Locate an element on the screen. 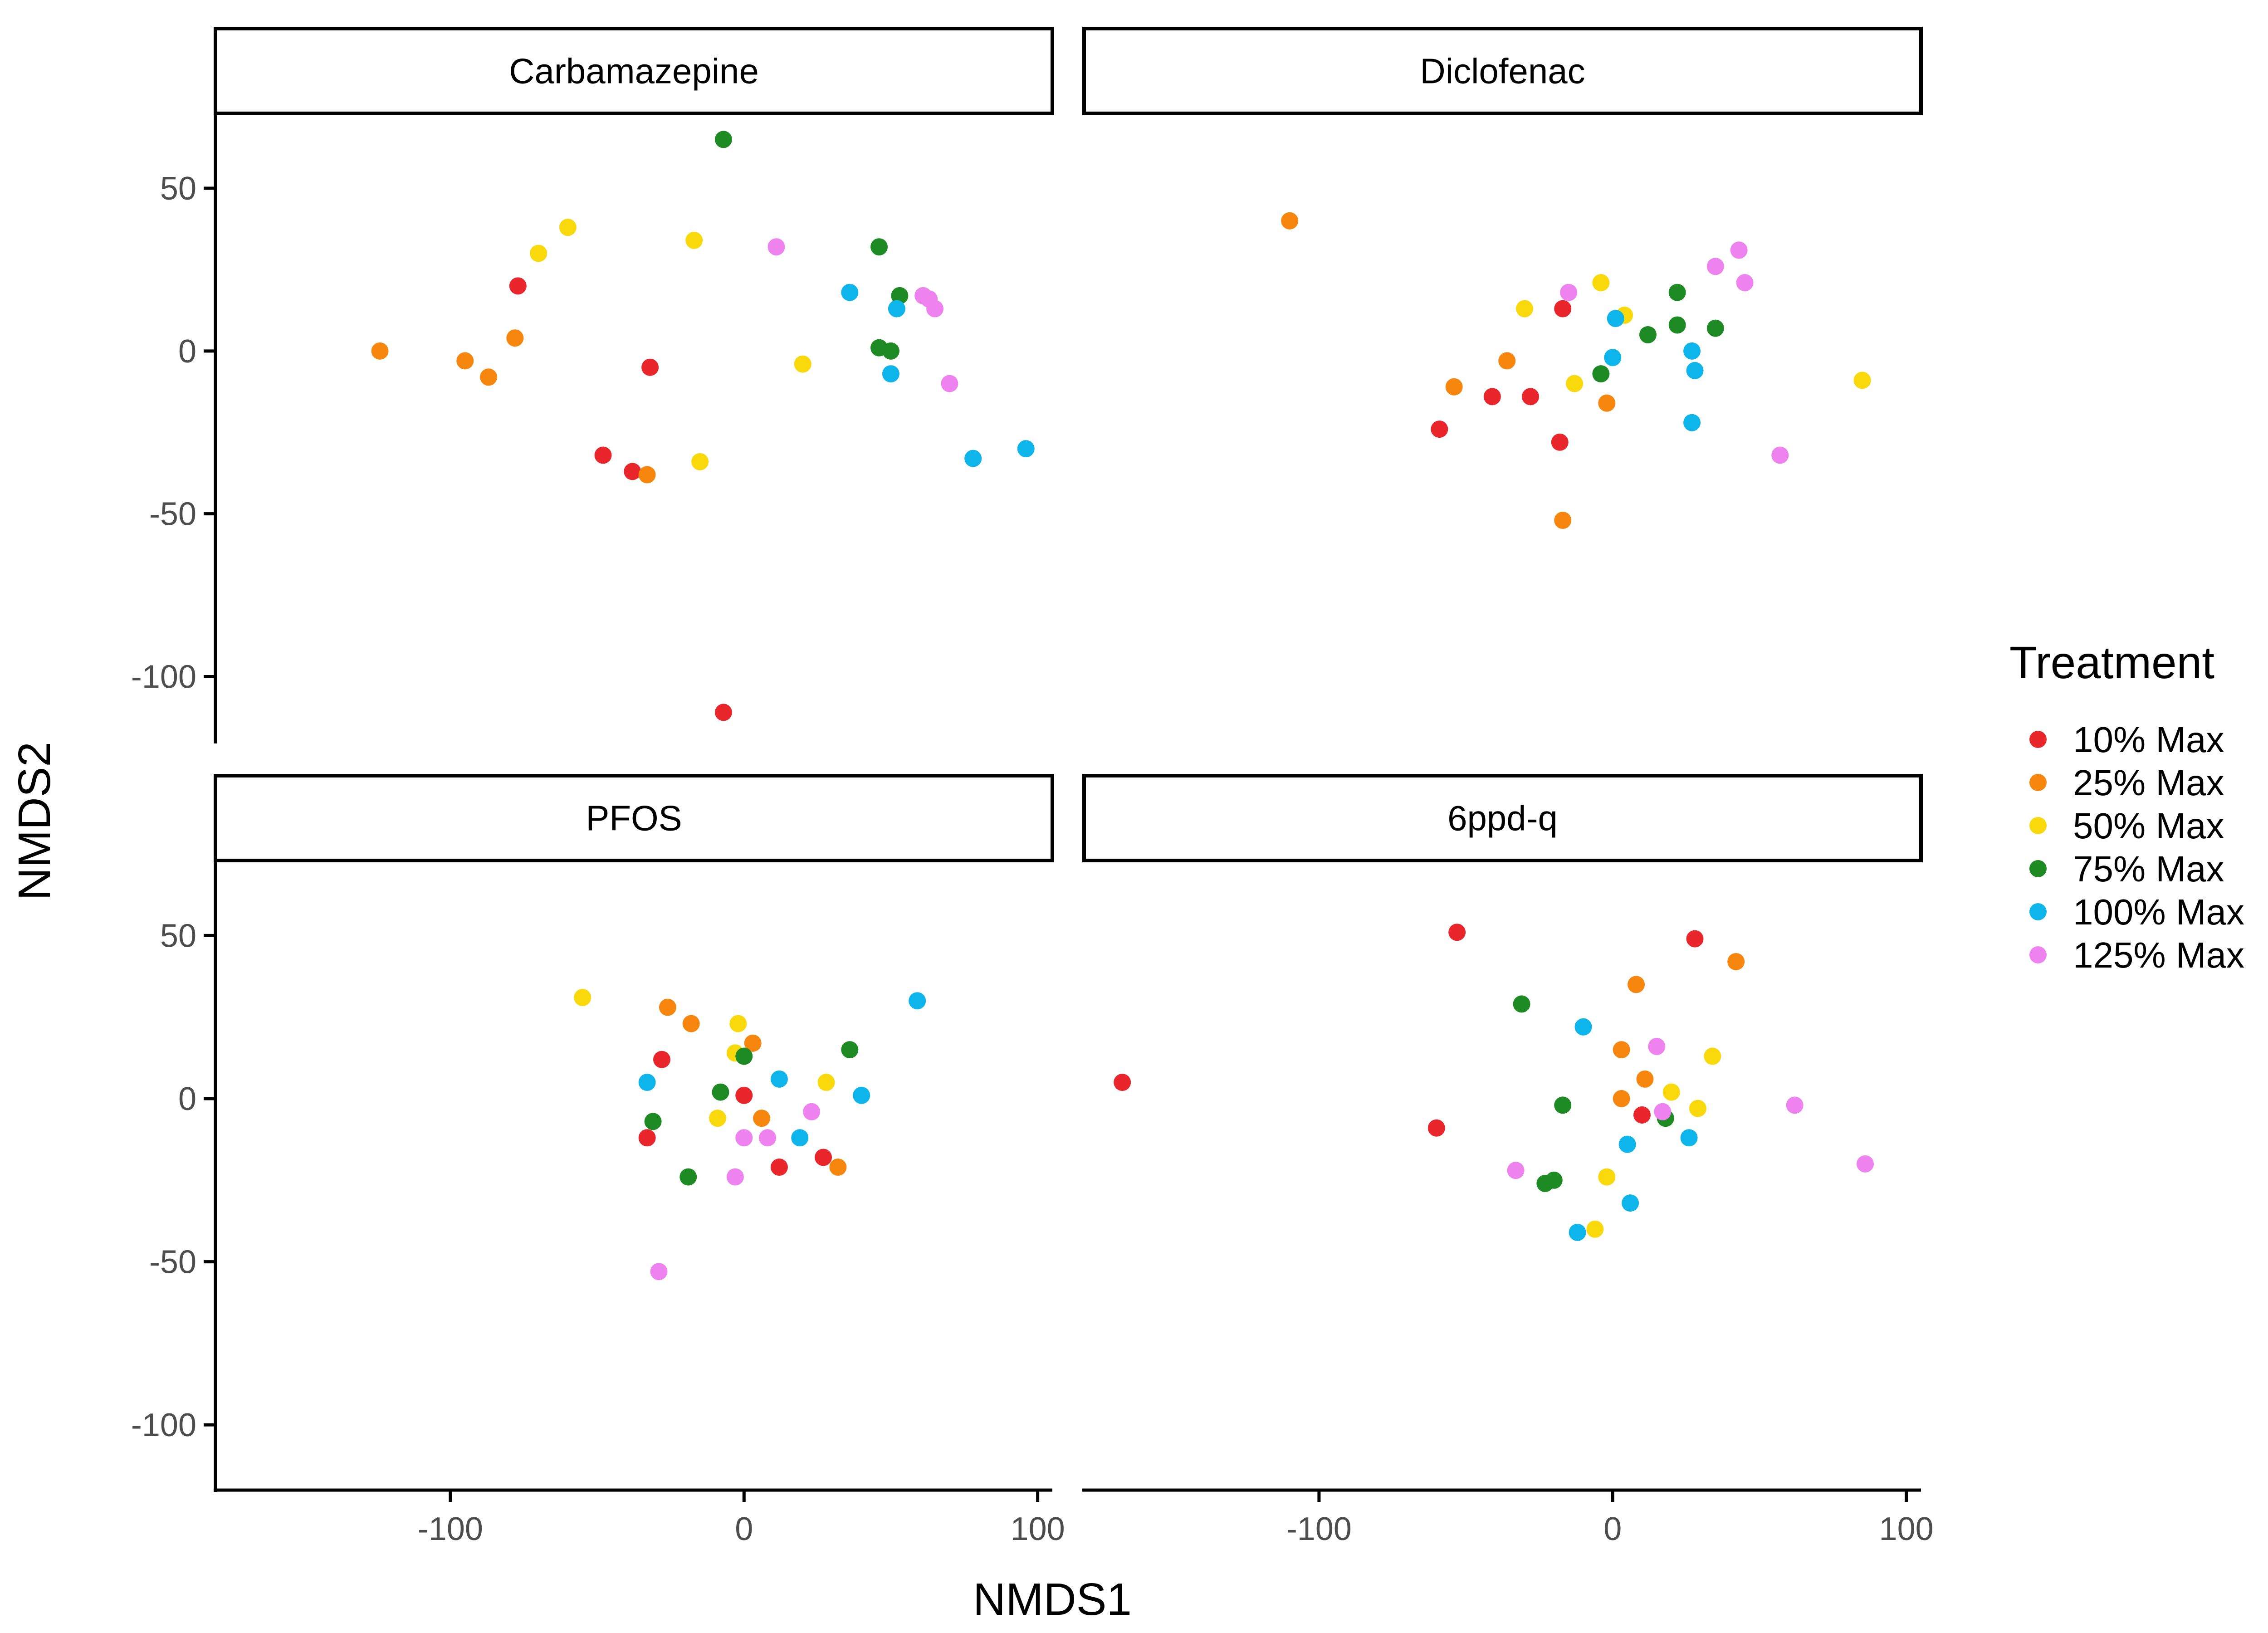  legend-entry-10pct-max: 10% Max is located at coordinates (2127, 739).